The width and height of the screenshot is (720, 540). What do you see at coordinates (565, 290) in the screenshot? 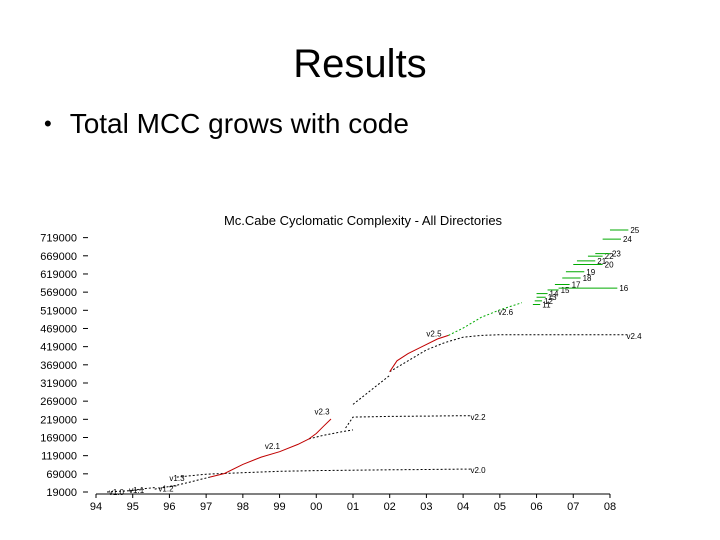
I see `level-label: 15` at bounding box center [565, 290].